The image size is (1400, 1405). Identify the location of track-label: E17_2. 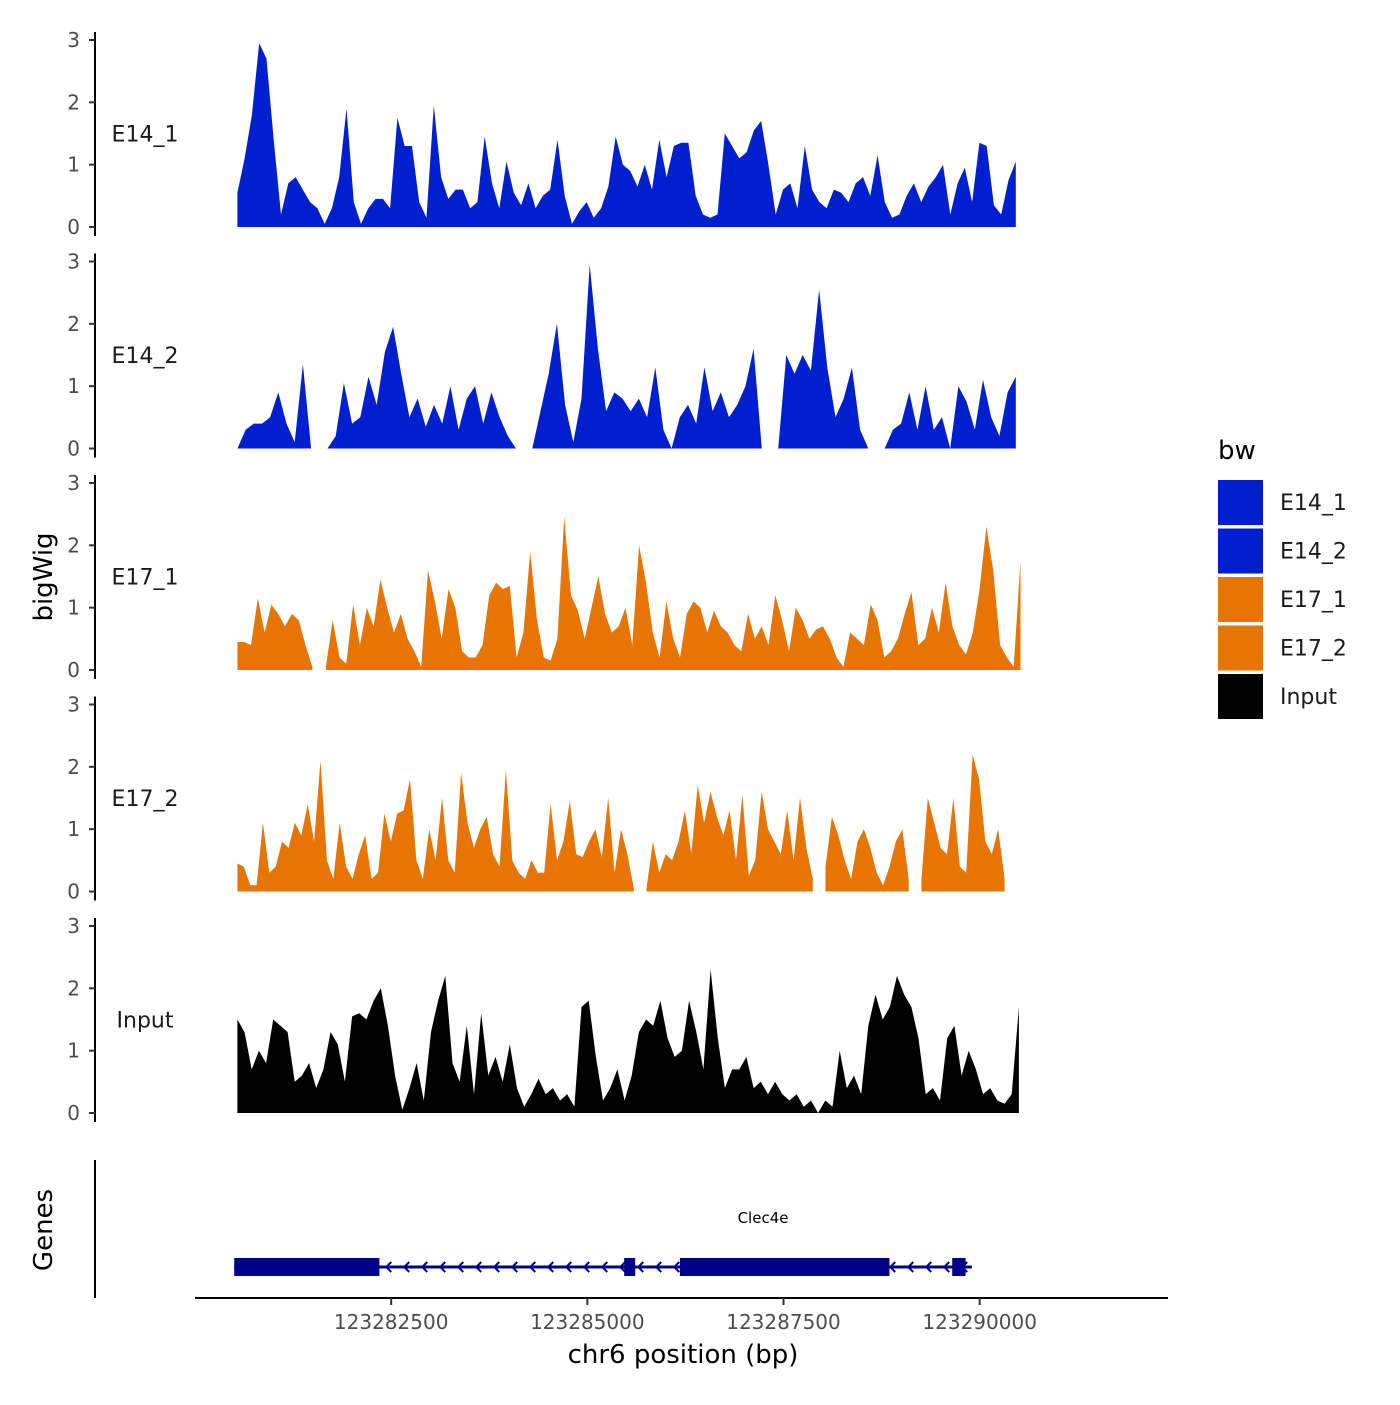
(145, 799).